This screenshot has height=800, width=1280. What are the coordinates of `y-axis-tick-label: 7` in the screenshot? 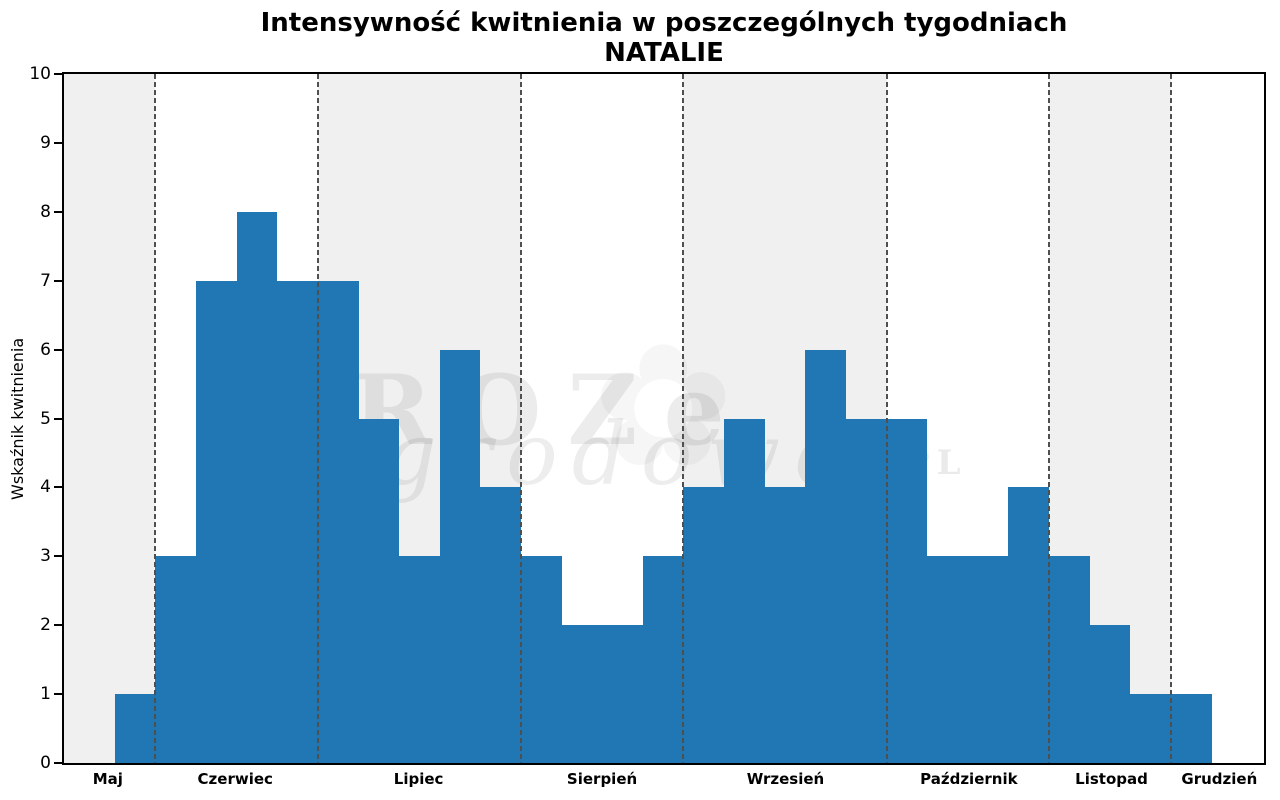 It's located at (45, 280).